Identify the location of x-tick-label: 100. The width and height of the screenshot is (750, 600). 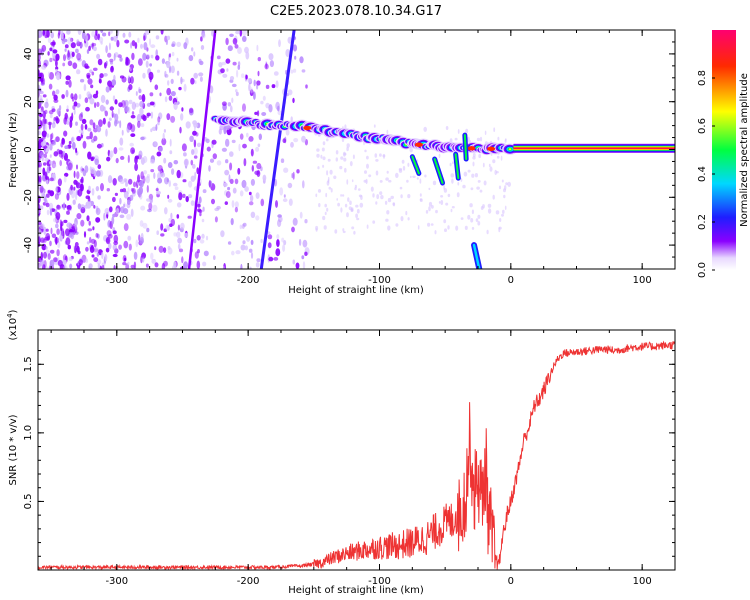
(642, 581).